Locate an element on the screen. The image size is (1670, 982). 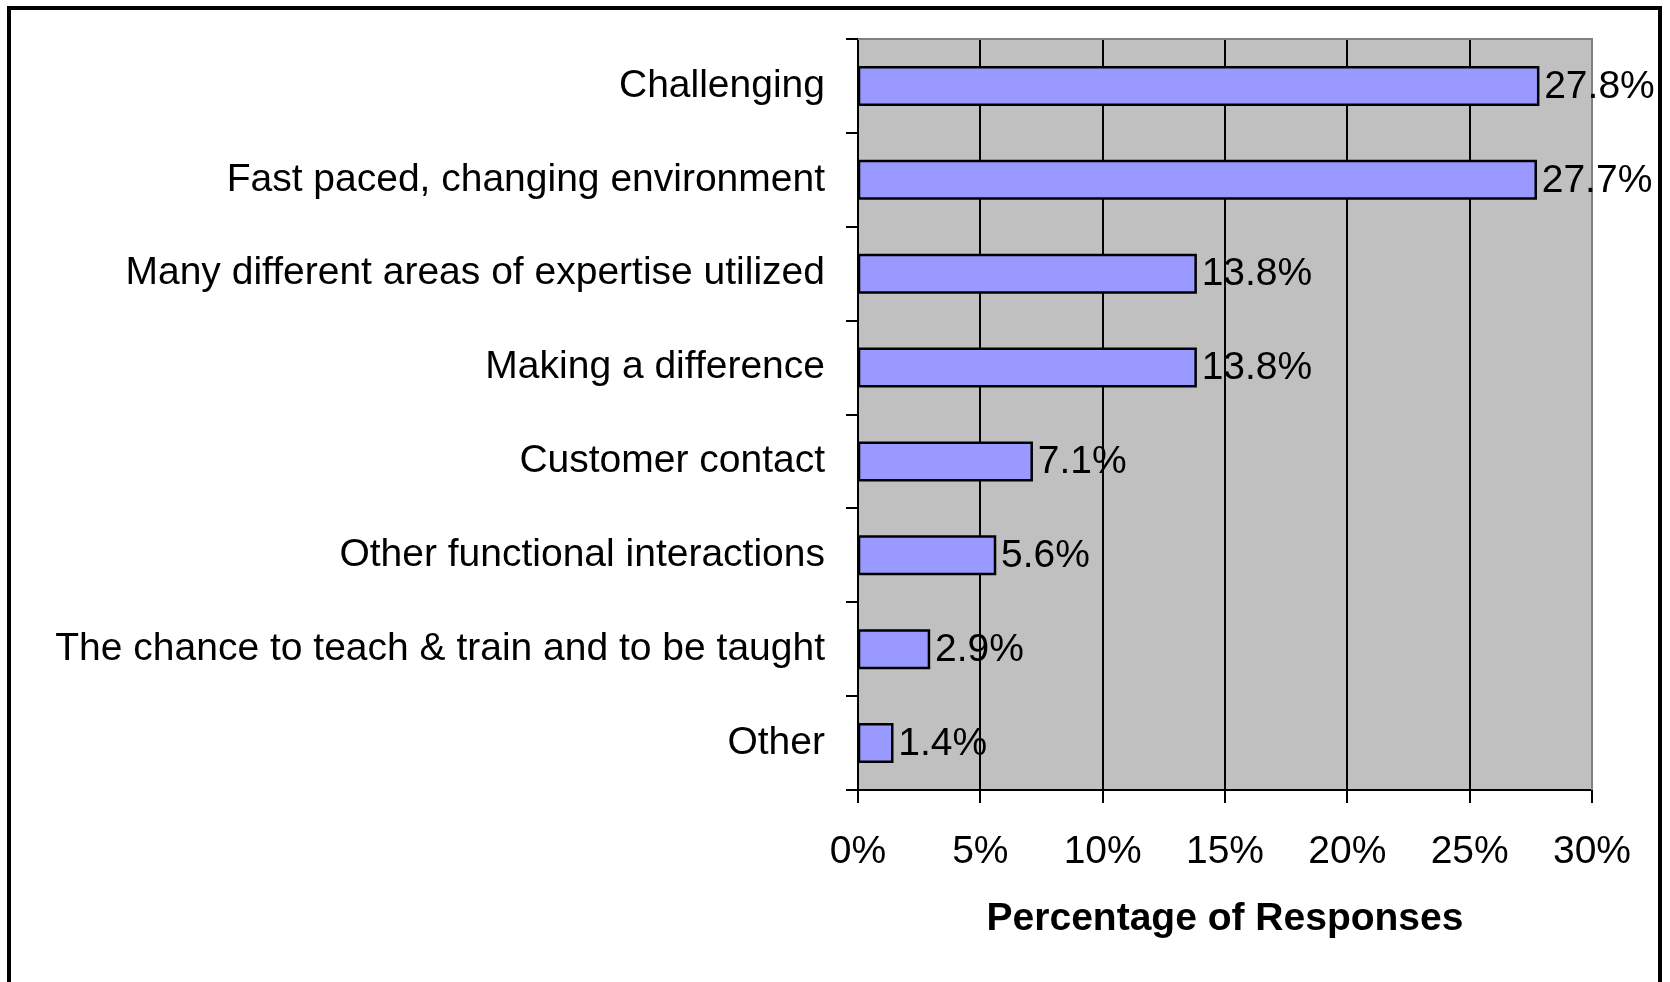
x-axis-title: Percentage of Responses is located at coordinates (1225, 917).